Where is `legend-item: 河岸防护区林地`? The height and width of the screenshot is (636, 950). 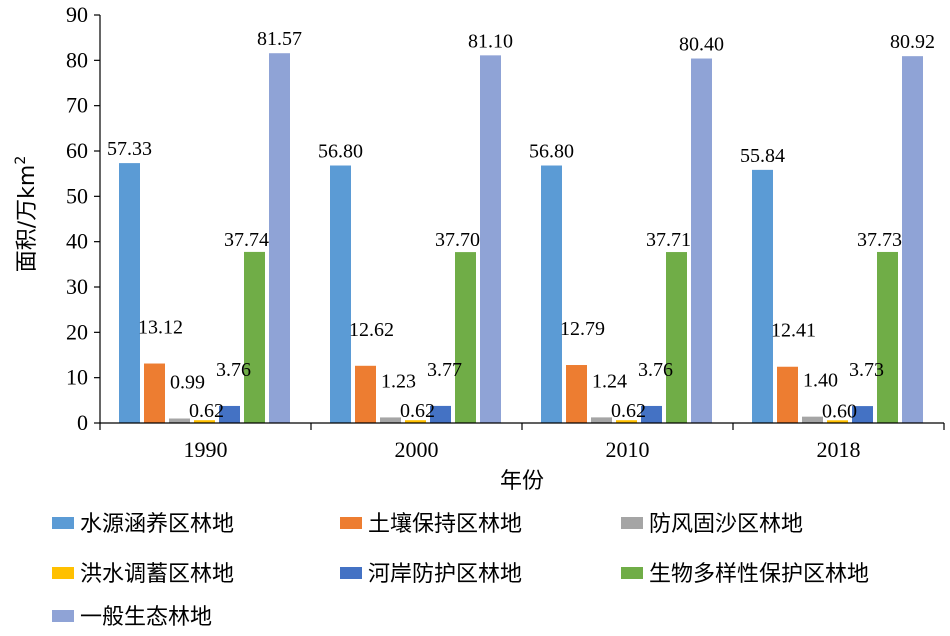 legend-item: 河岸防护区林地 is located at coordinates (431, 574).